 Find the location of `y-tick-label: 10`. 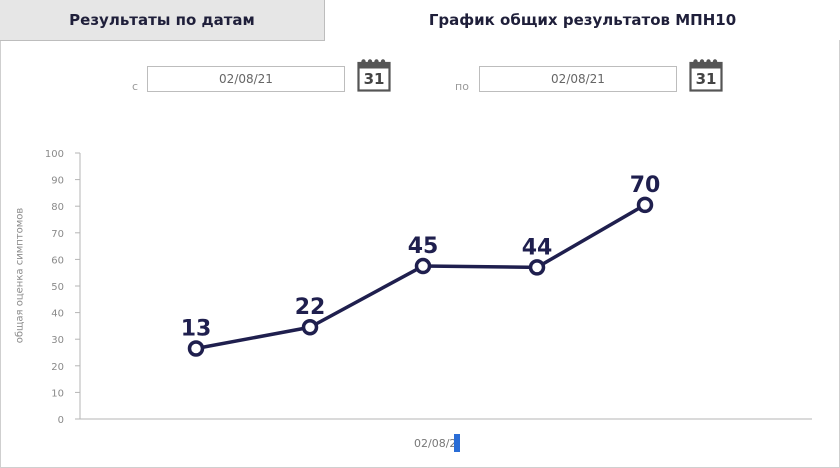

y-tick-label: 10 is located at coordinates (57, 393).